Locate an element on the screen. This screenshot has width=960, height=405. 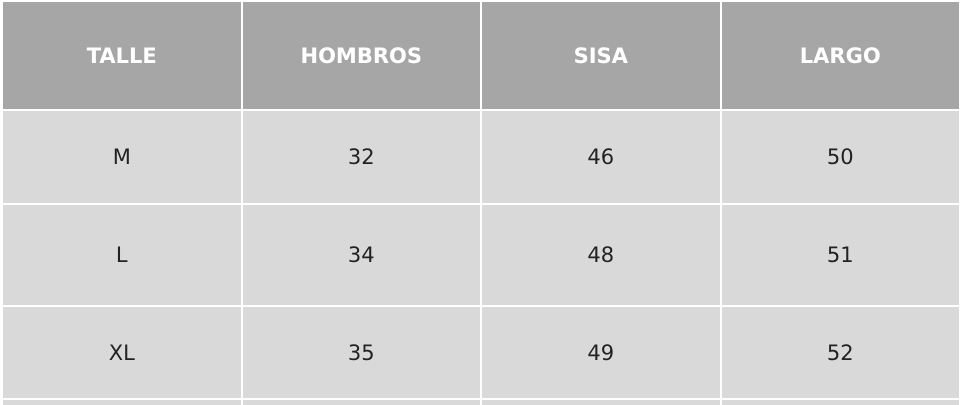
header-largo: LARGO is located at coordinates (839, 55).